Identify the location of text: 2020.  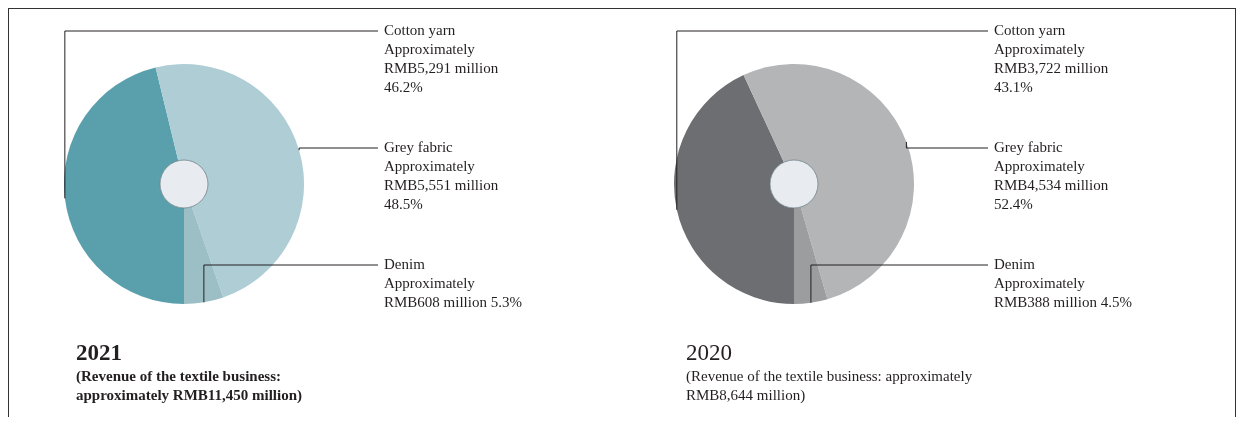
(709, 353).